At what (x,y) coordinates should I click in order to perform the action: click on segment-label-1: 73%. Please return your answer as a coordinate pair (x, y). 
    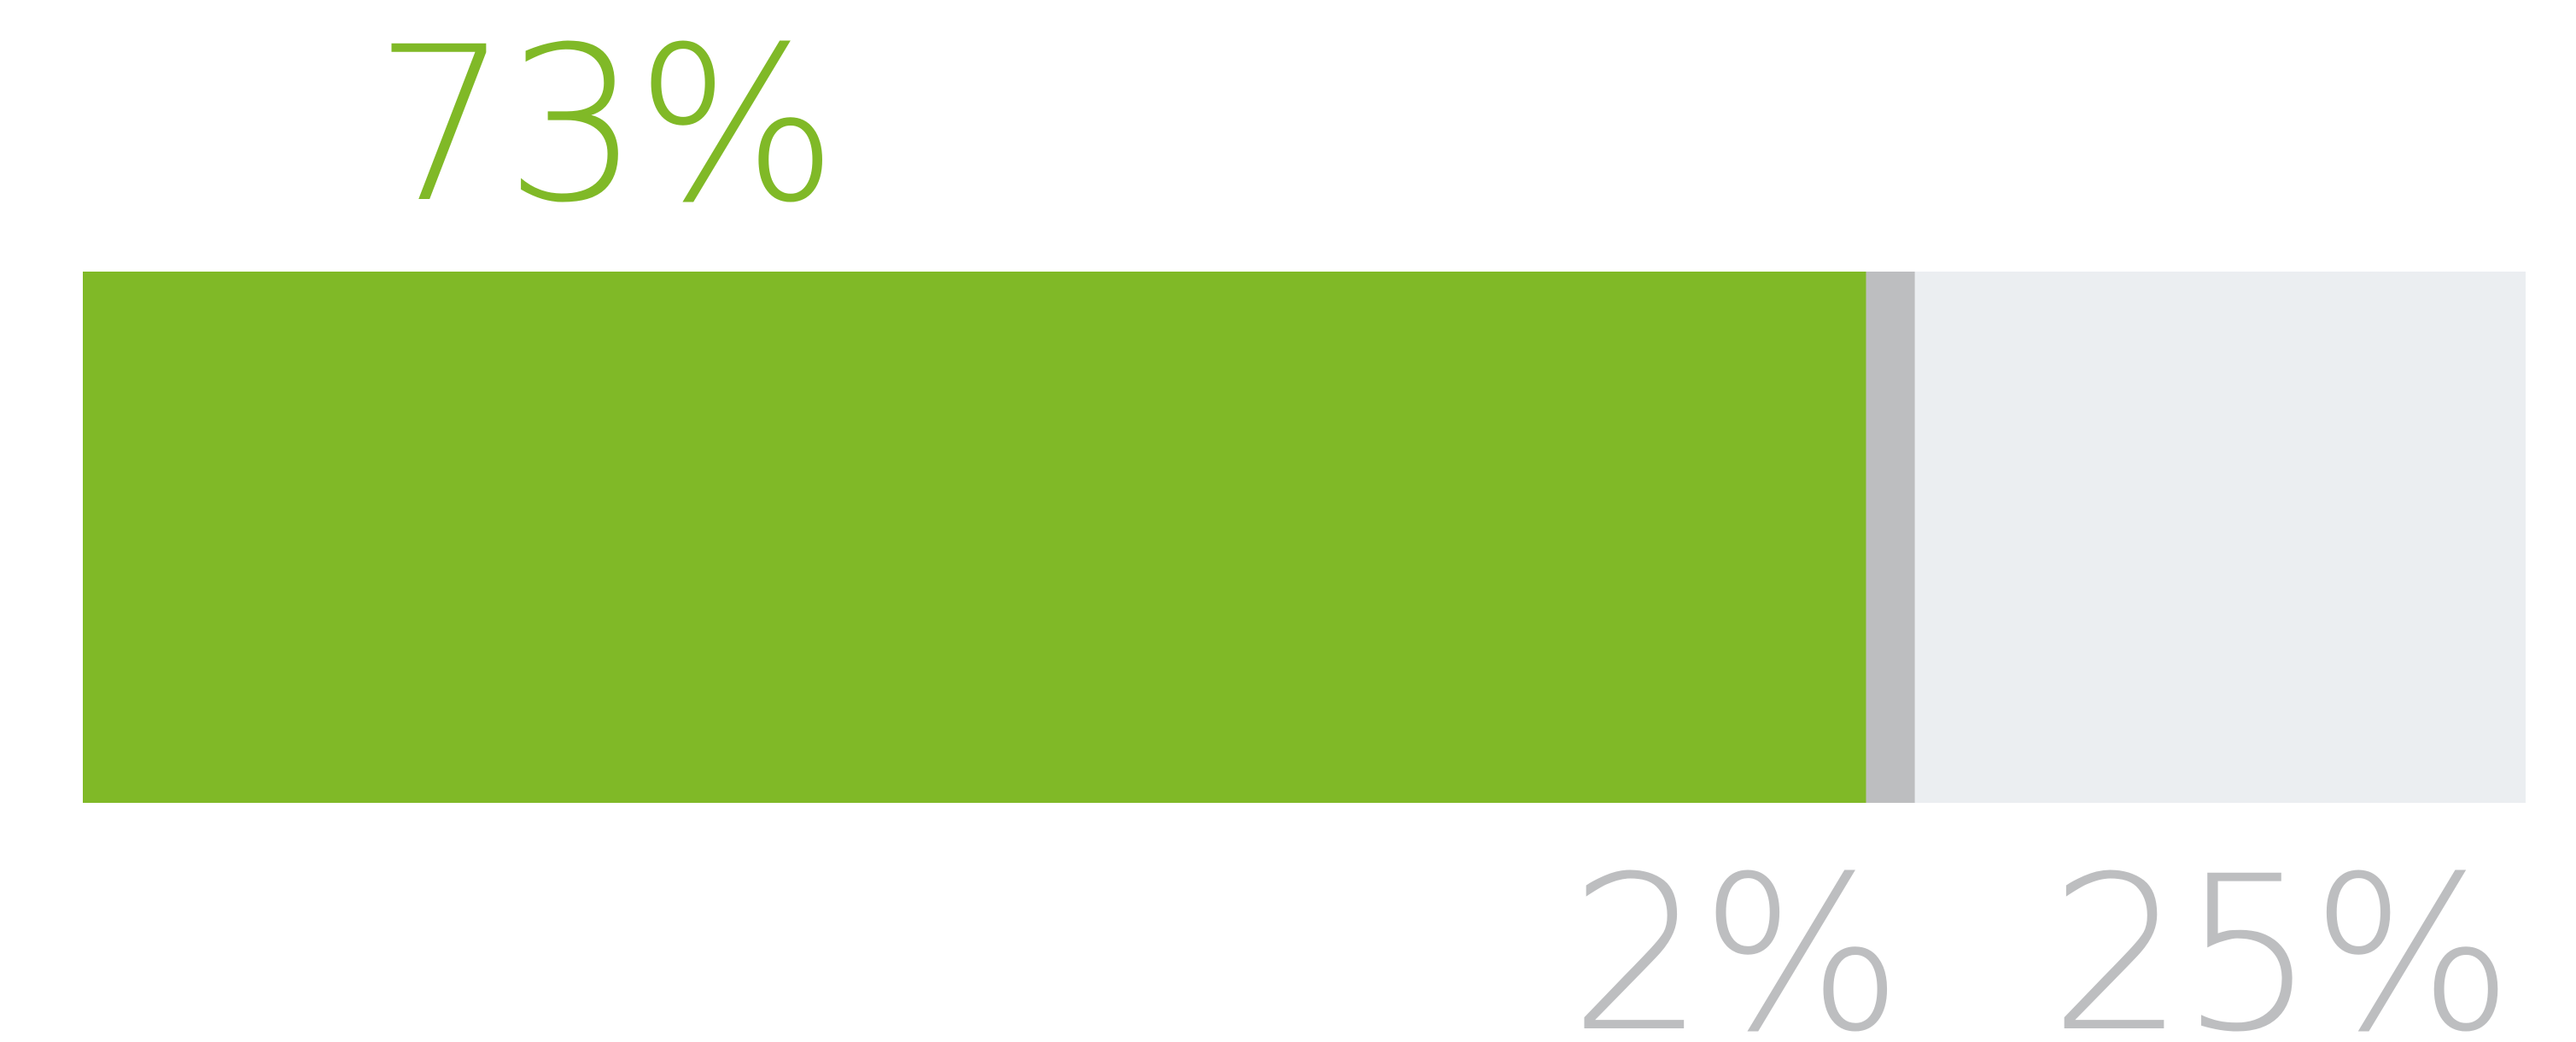
    Looking at the image, I should click on (603, 125).